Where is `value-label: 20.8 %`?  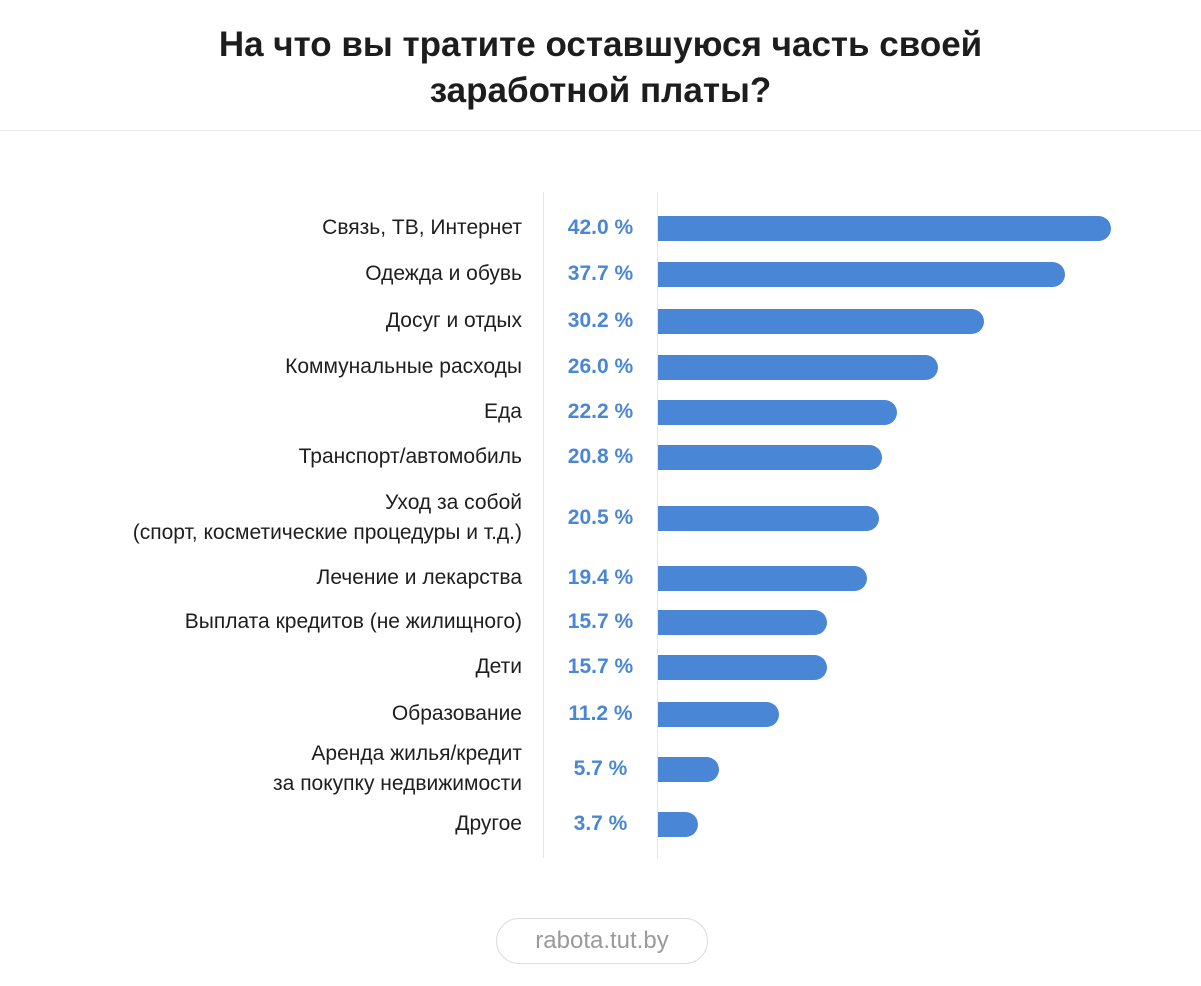
value-label: 20.8 % is located at coordinates (600, 456).